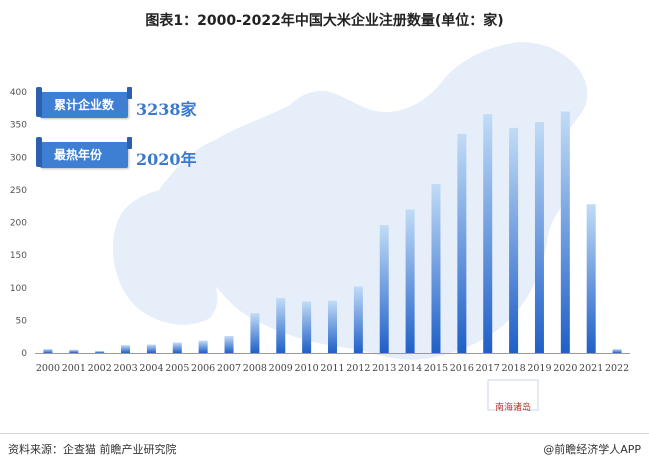 Image resolution: width=649 pixels, height=465 pixels. What do you see at coordinates (591, 278) in the screenshot?
I see `bar-2021` at bounding box center [591, 278].